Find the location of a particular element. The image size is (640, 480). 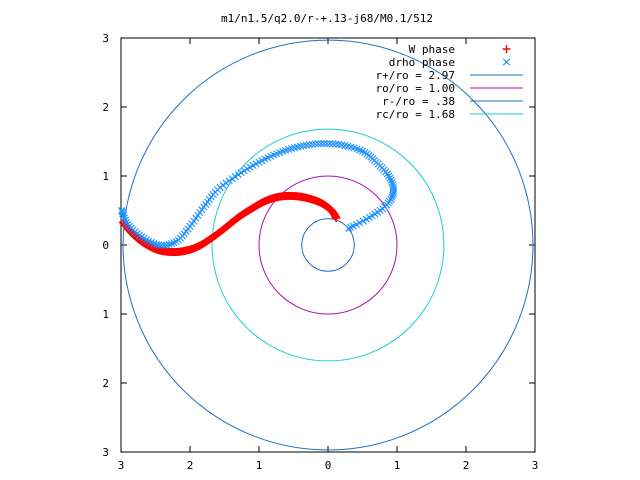

data-markers is located at coordinates (258, 198).